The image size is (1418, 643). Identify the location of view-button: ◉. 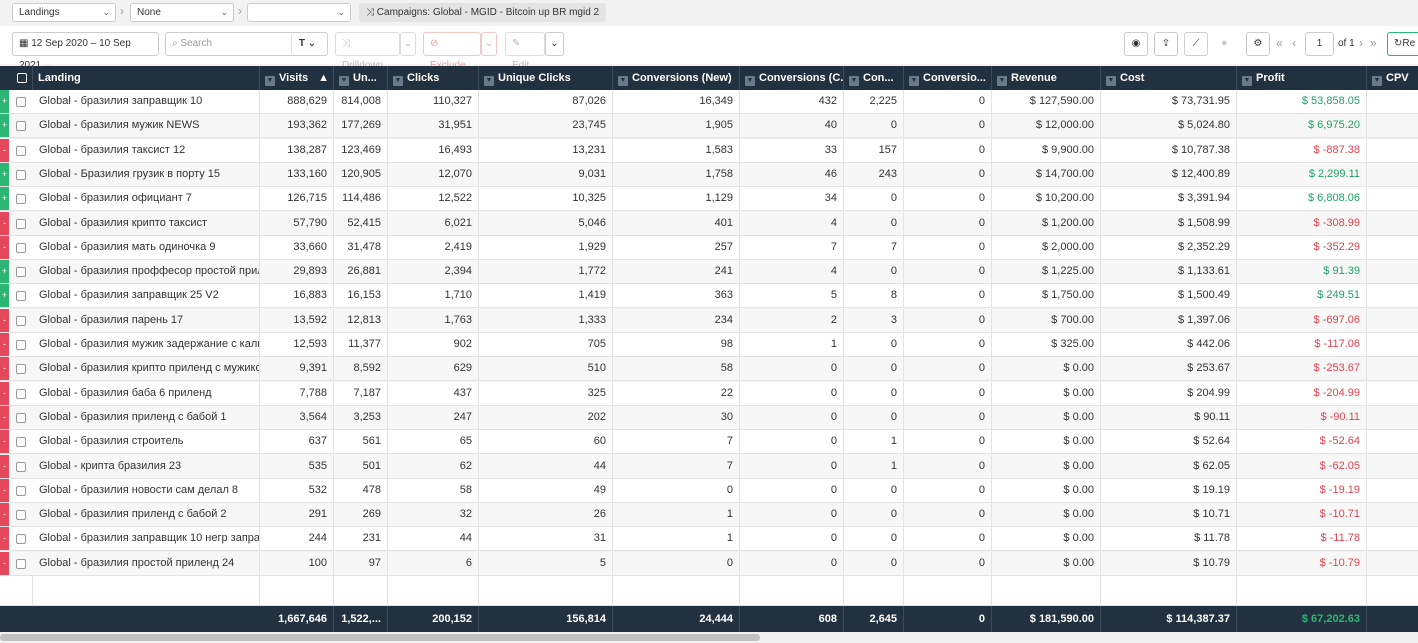
(1136, 44).